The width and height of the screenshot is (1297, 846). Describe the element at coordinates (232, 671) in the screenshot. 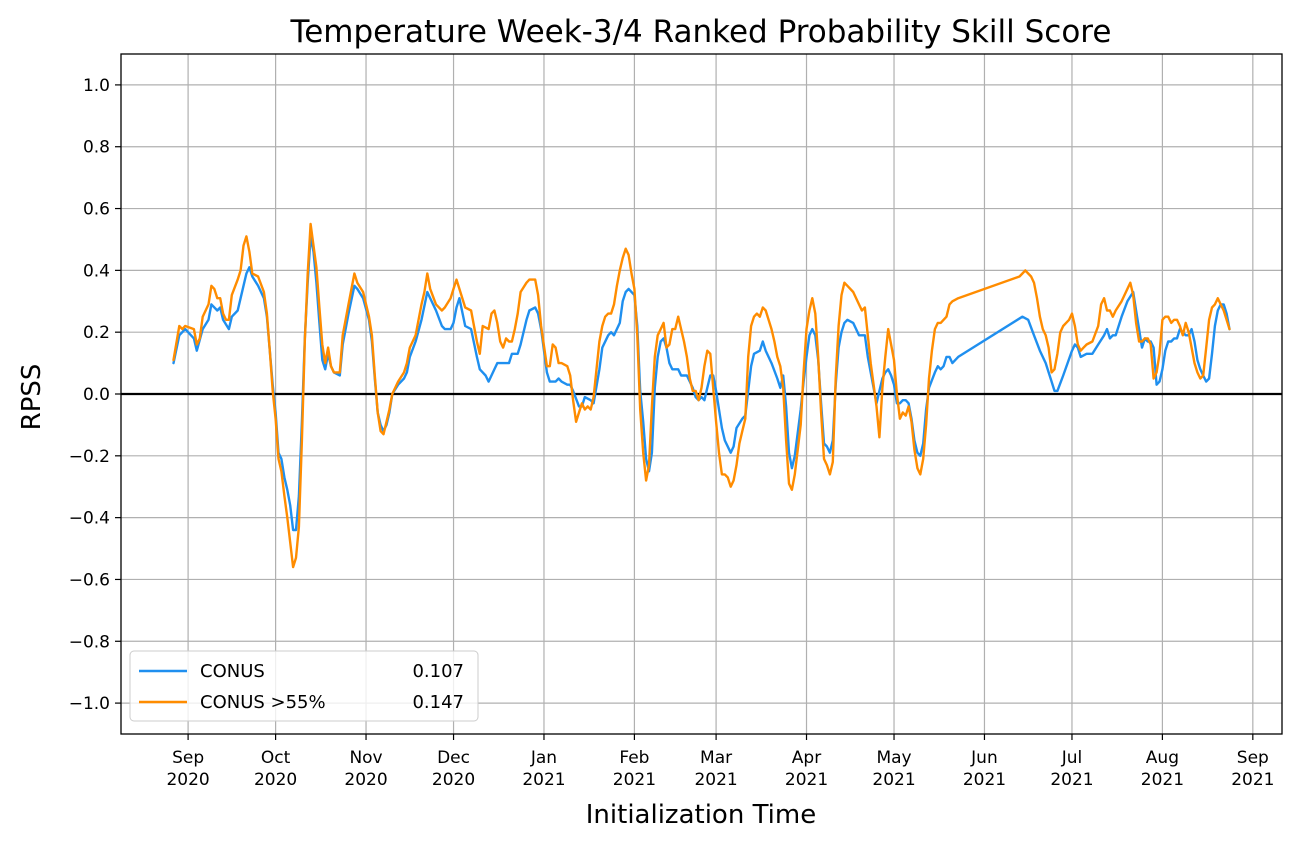

I see `legend-series-name: CONUS` at that location.